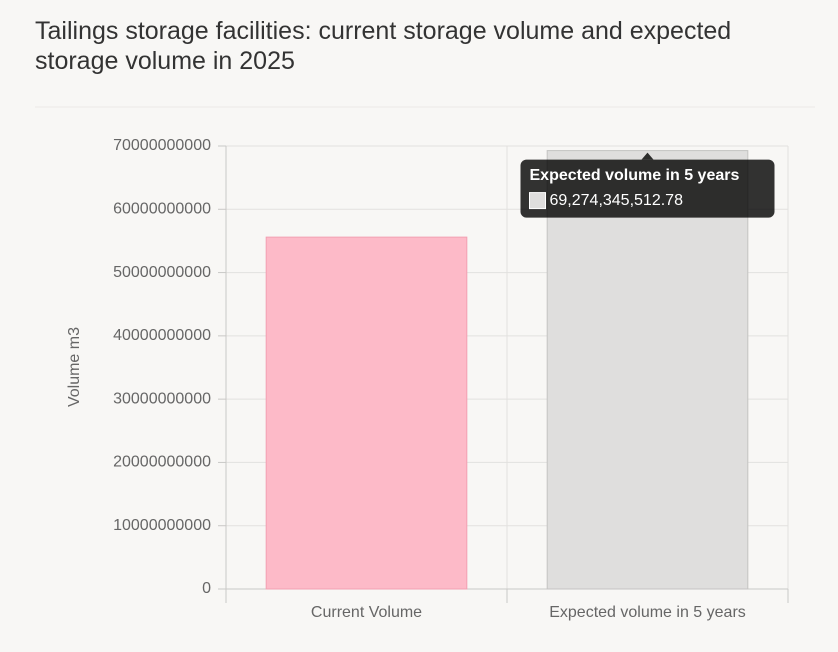 The height and width of the screenshot is (652, 838). What do you see at coordinates (647, 188) in the screenshot?
I see `tooltip-box` at bounding box center [647, 188].